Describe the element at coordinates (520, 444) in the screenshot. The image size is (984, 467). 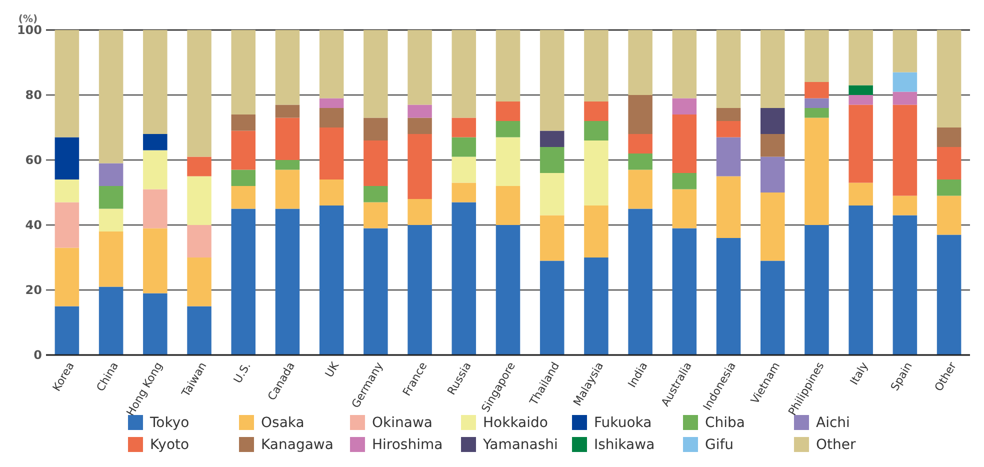
I see `legend-label: Yamanashi` at that location.